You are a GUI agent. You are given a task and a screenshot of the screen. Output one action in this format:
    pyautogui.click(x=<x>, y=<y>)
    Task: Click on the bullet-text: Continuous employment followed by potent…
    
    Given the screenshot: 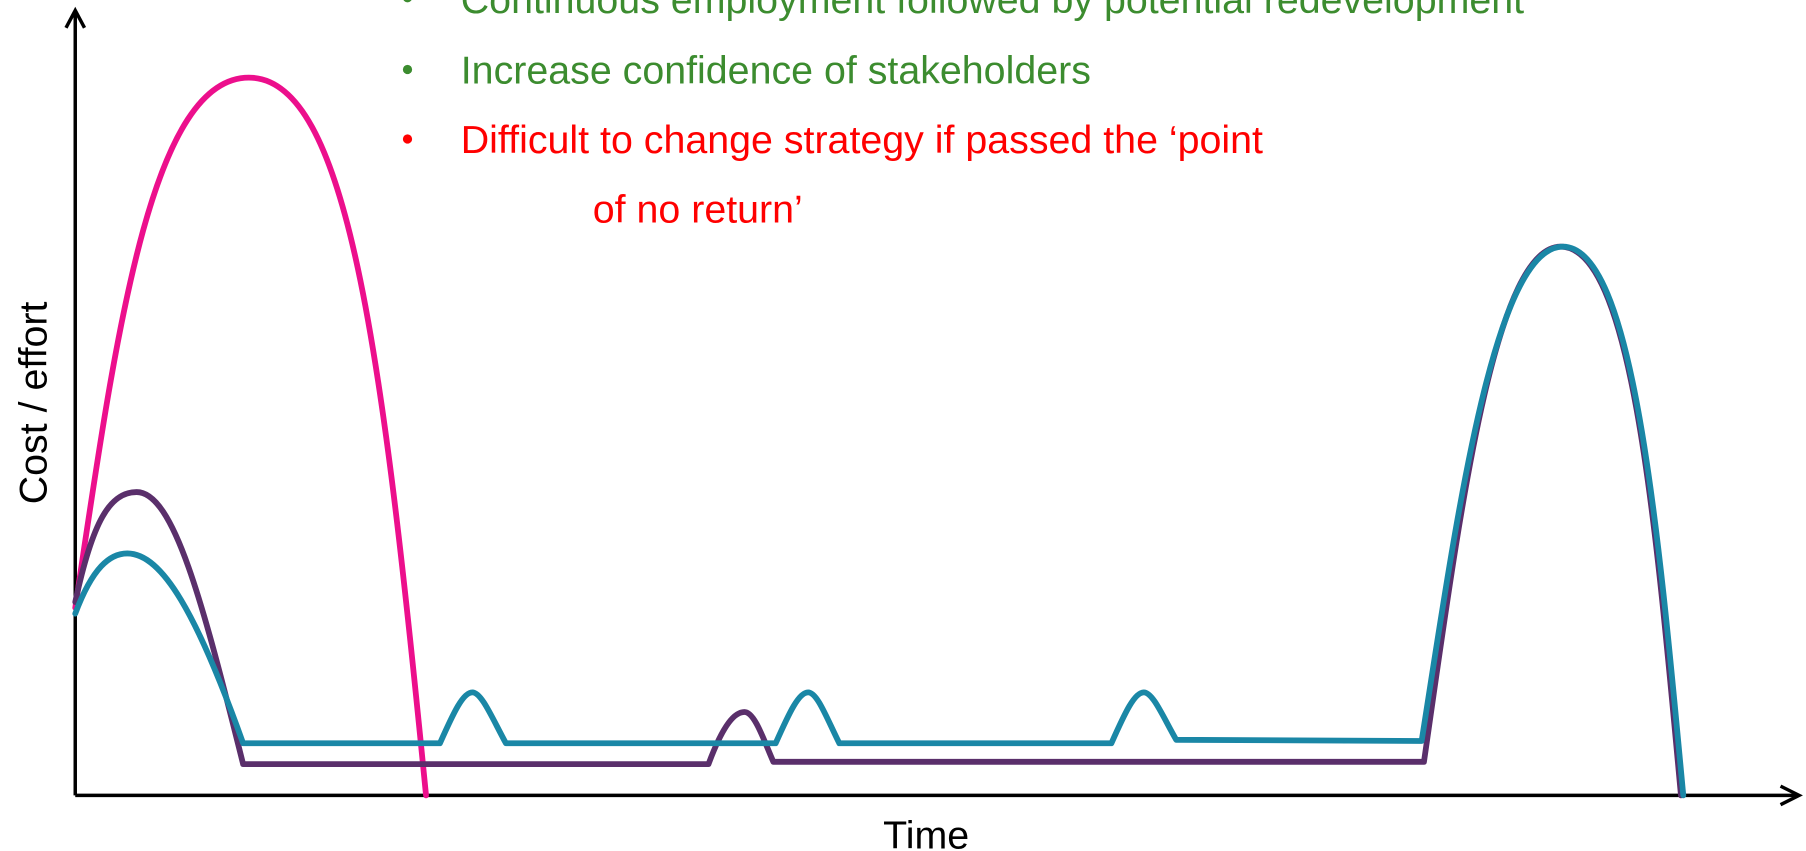 What is the action you would take?
    pyautogui.click(x=992, y=11)
    